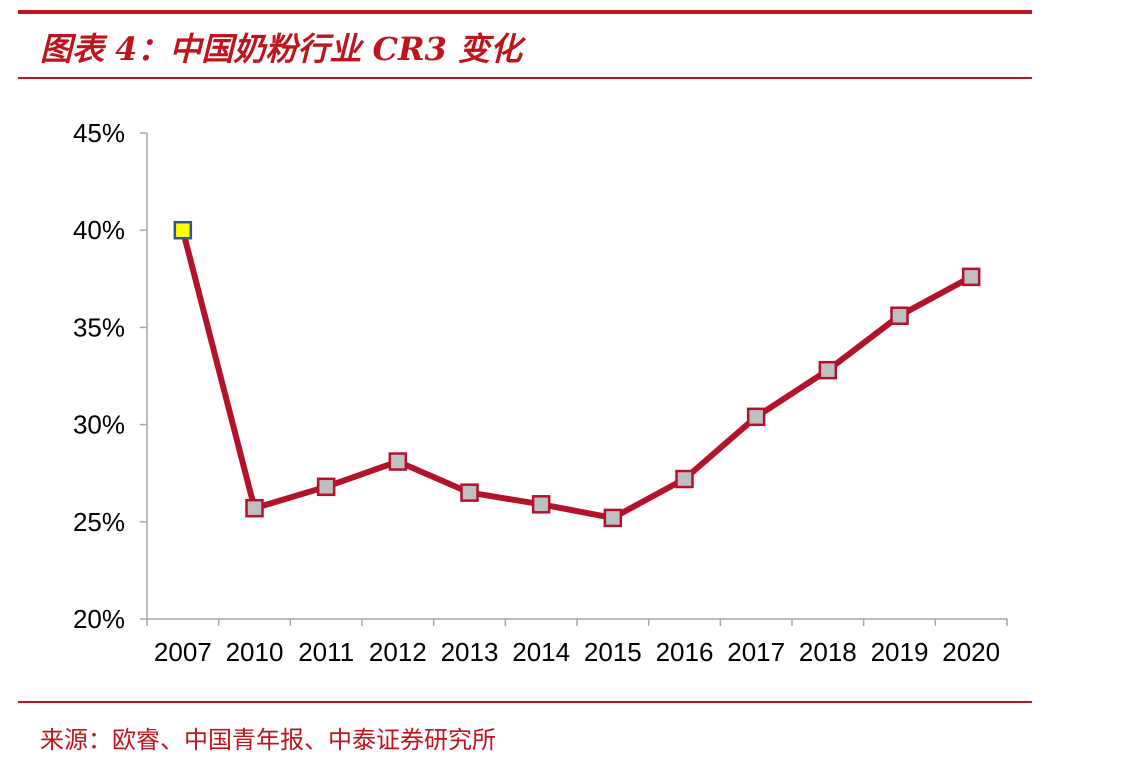 The image size is (1126, 768). I want to click on y-tick-label: 20%, so click(99, 619).